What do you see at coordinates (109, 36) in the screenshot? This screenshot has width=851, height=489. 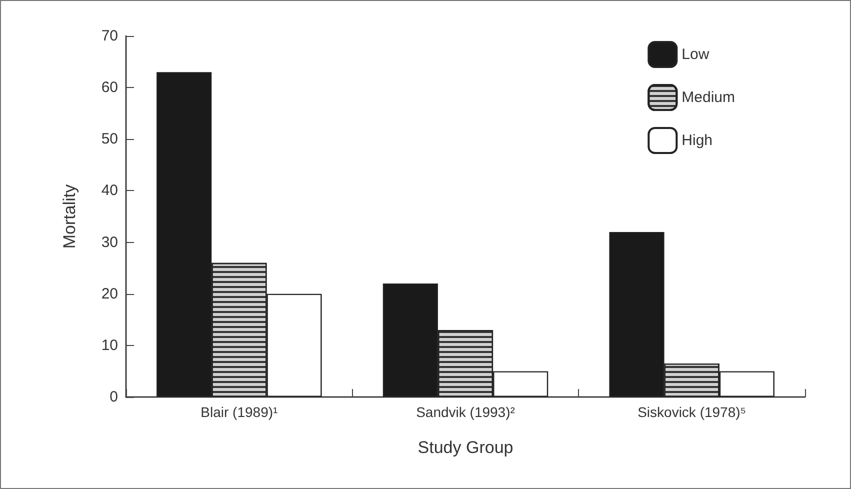 I see `y-tick-label: 70` at bounding box center [109, 36].